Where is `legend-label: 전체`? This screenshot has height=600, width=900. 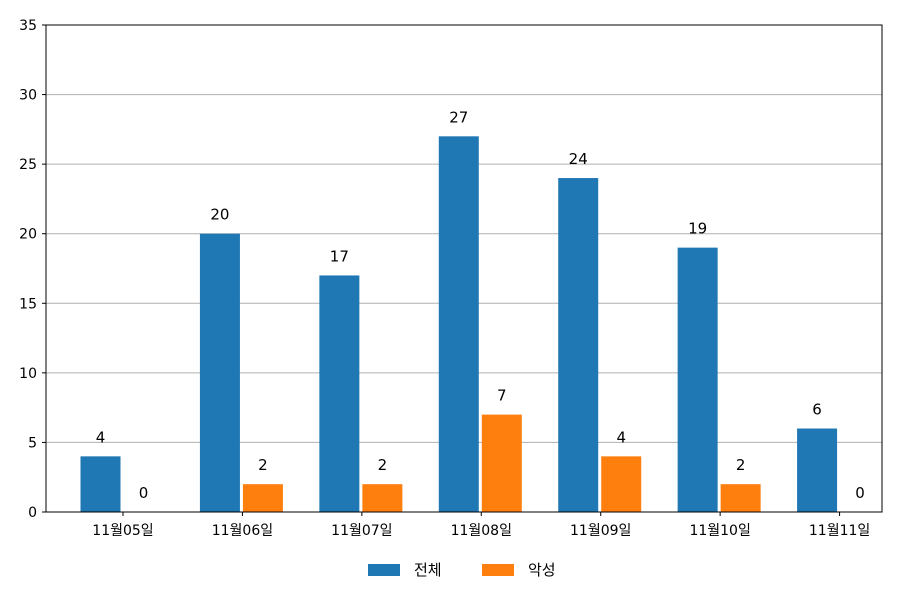
legend-label: 전체 is located at coordinates (428, 570).